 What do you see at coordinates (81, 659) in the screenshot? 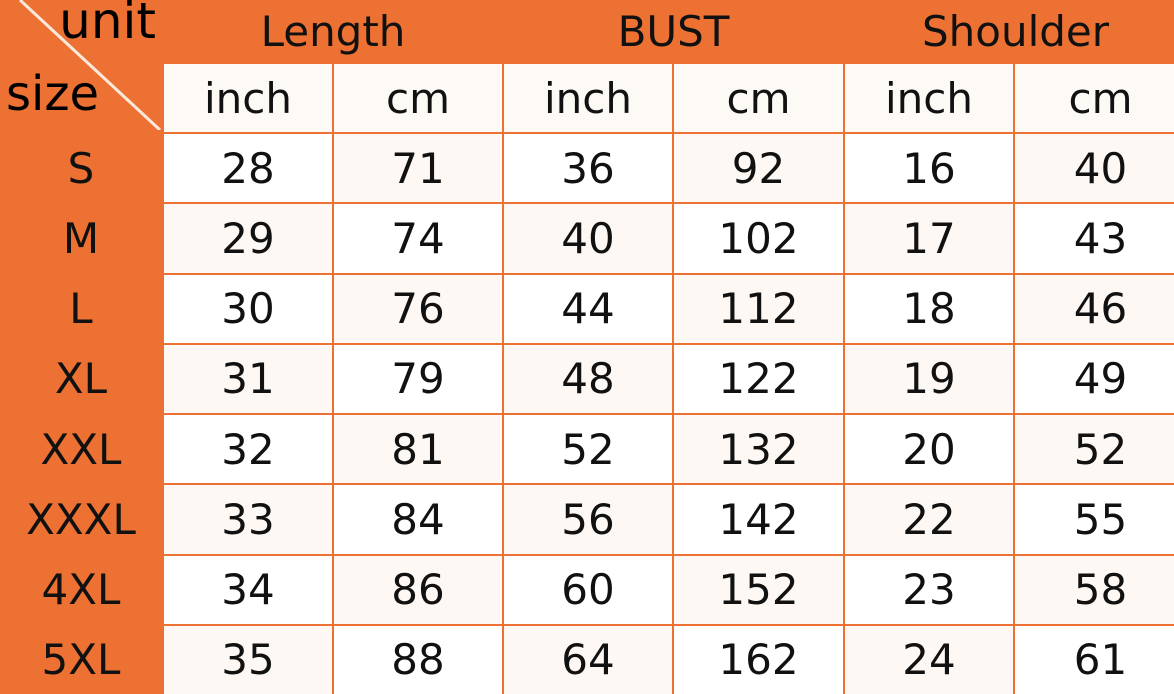
I see `size-label-5xl: 5XL` at bounding box center [81, 659].